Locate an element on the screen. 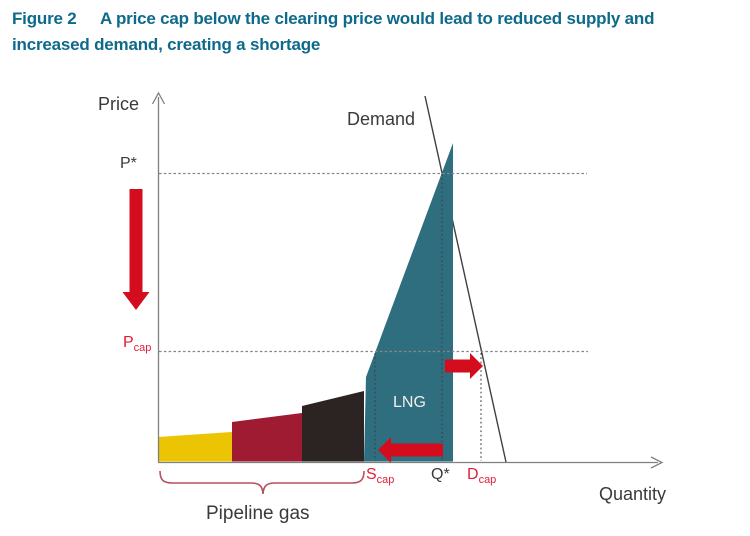 Image resolution: width=750 pixels, height=536 pixels. supply-segment-crimson is located at coordinates (267, 437).